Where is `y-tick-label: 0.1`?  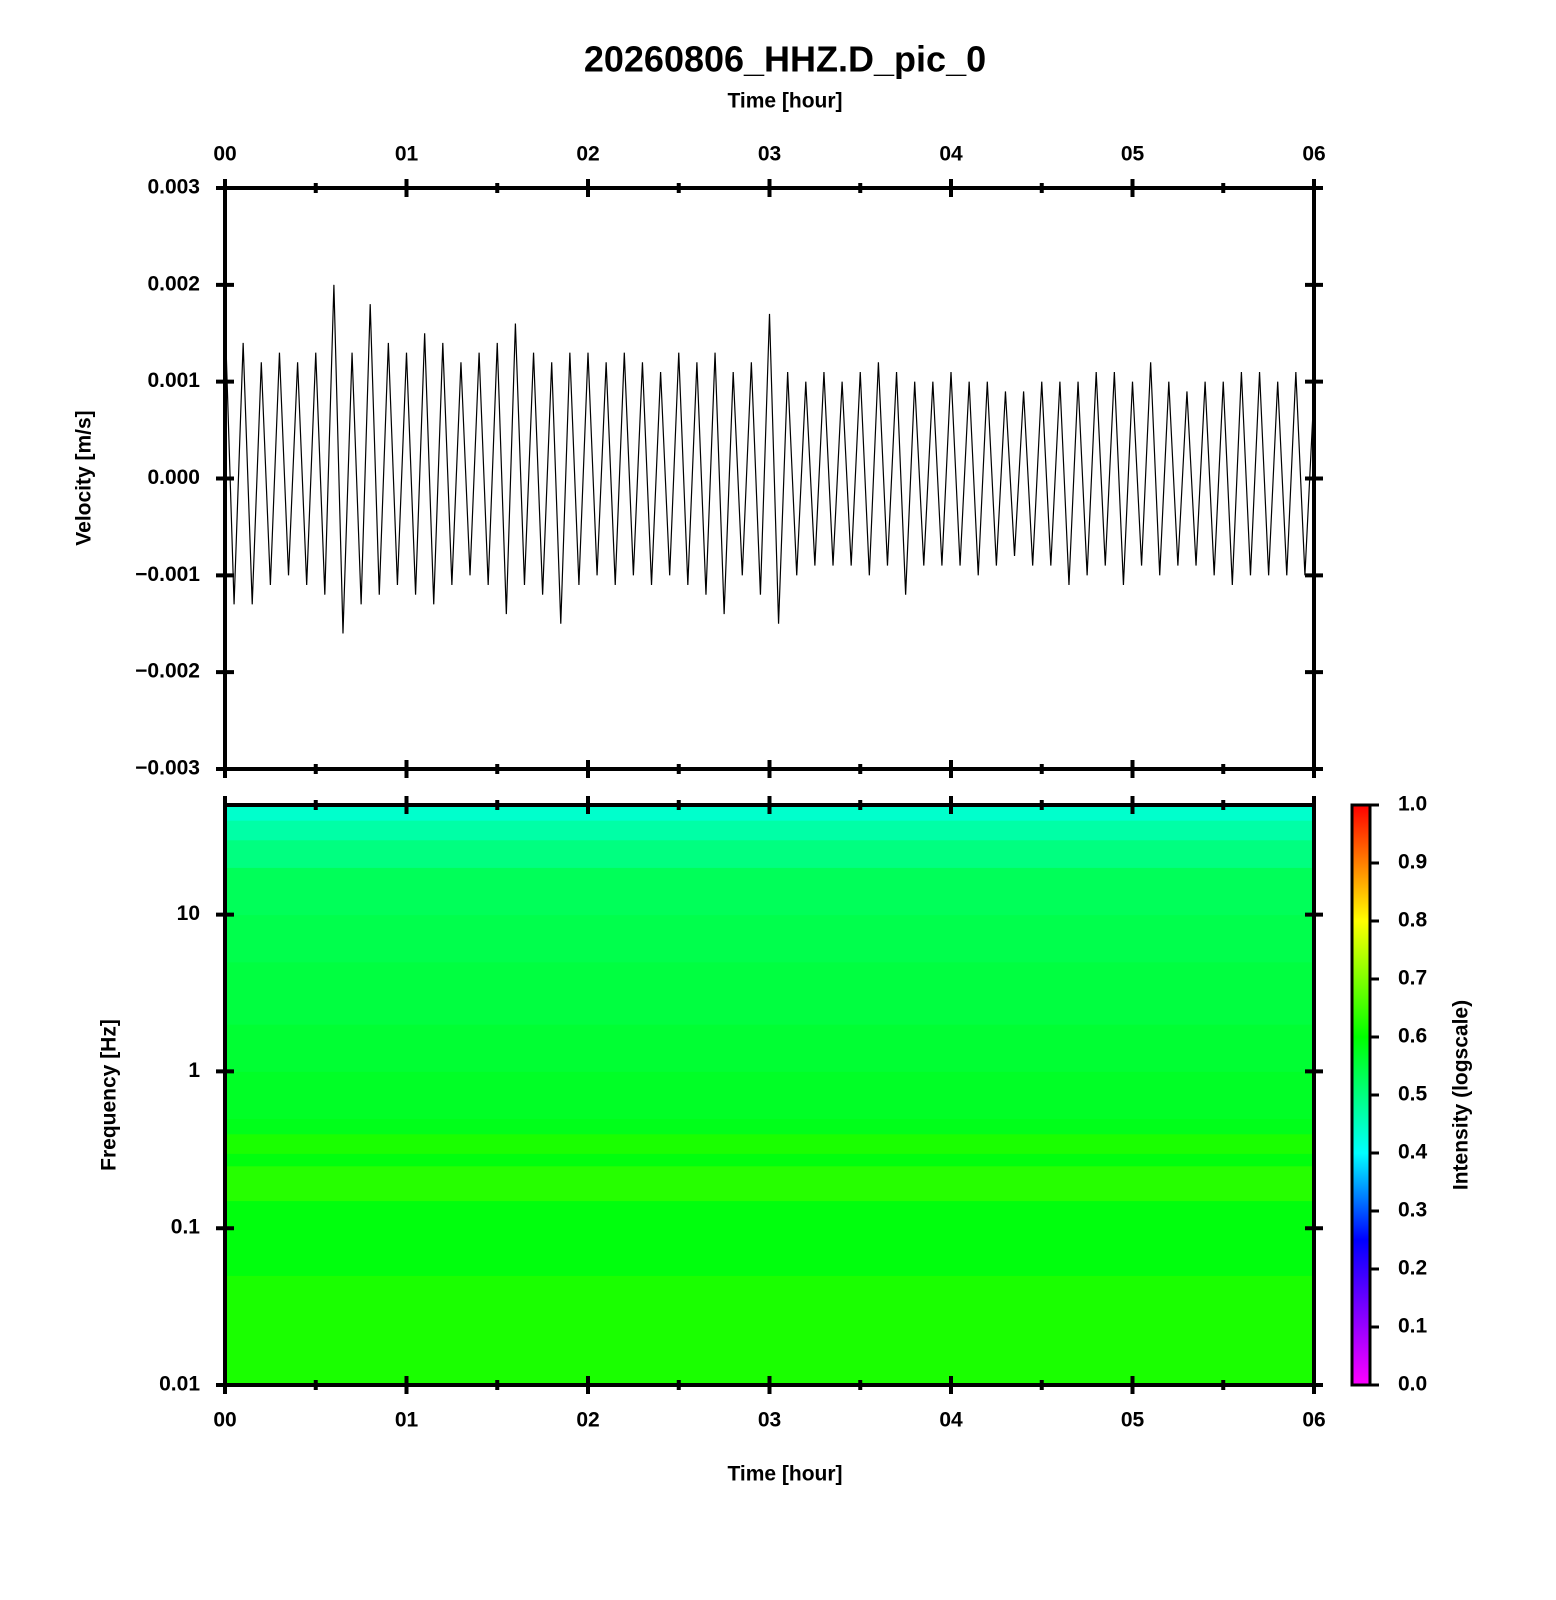
y-tick-label: 0.1 is located at coordinates (186, 1227).